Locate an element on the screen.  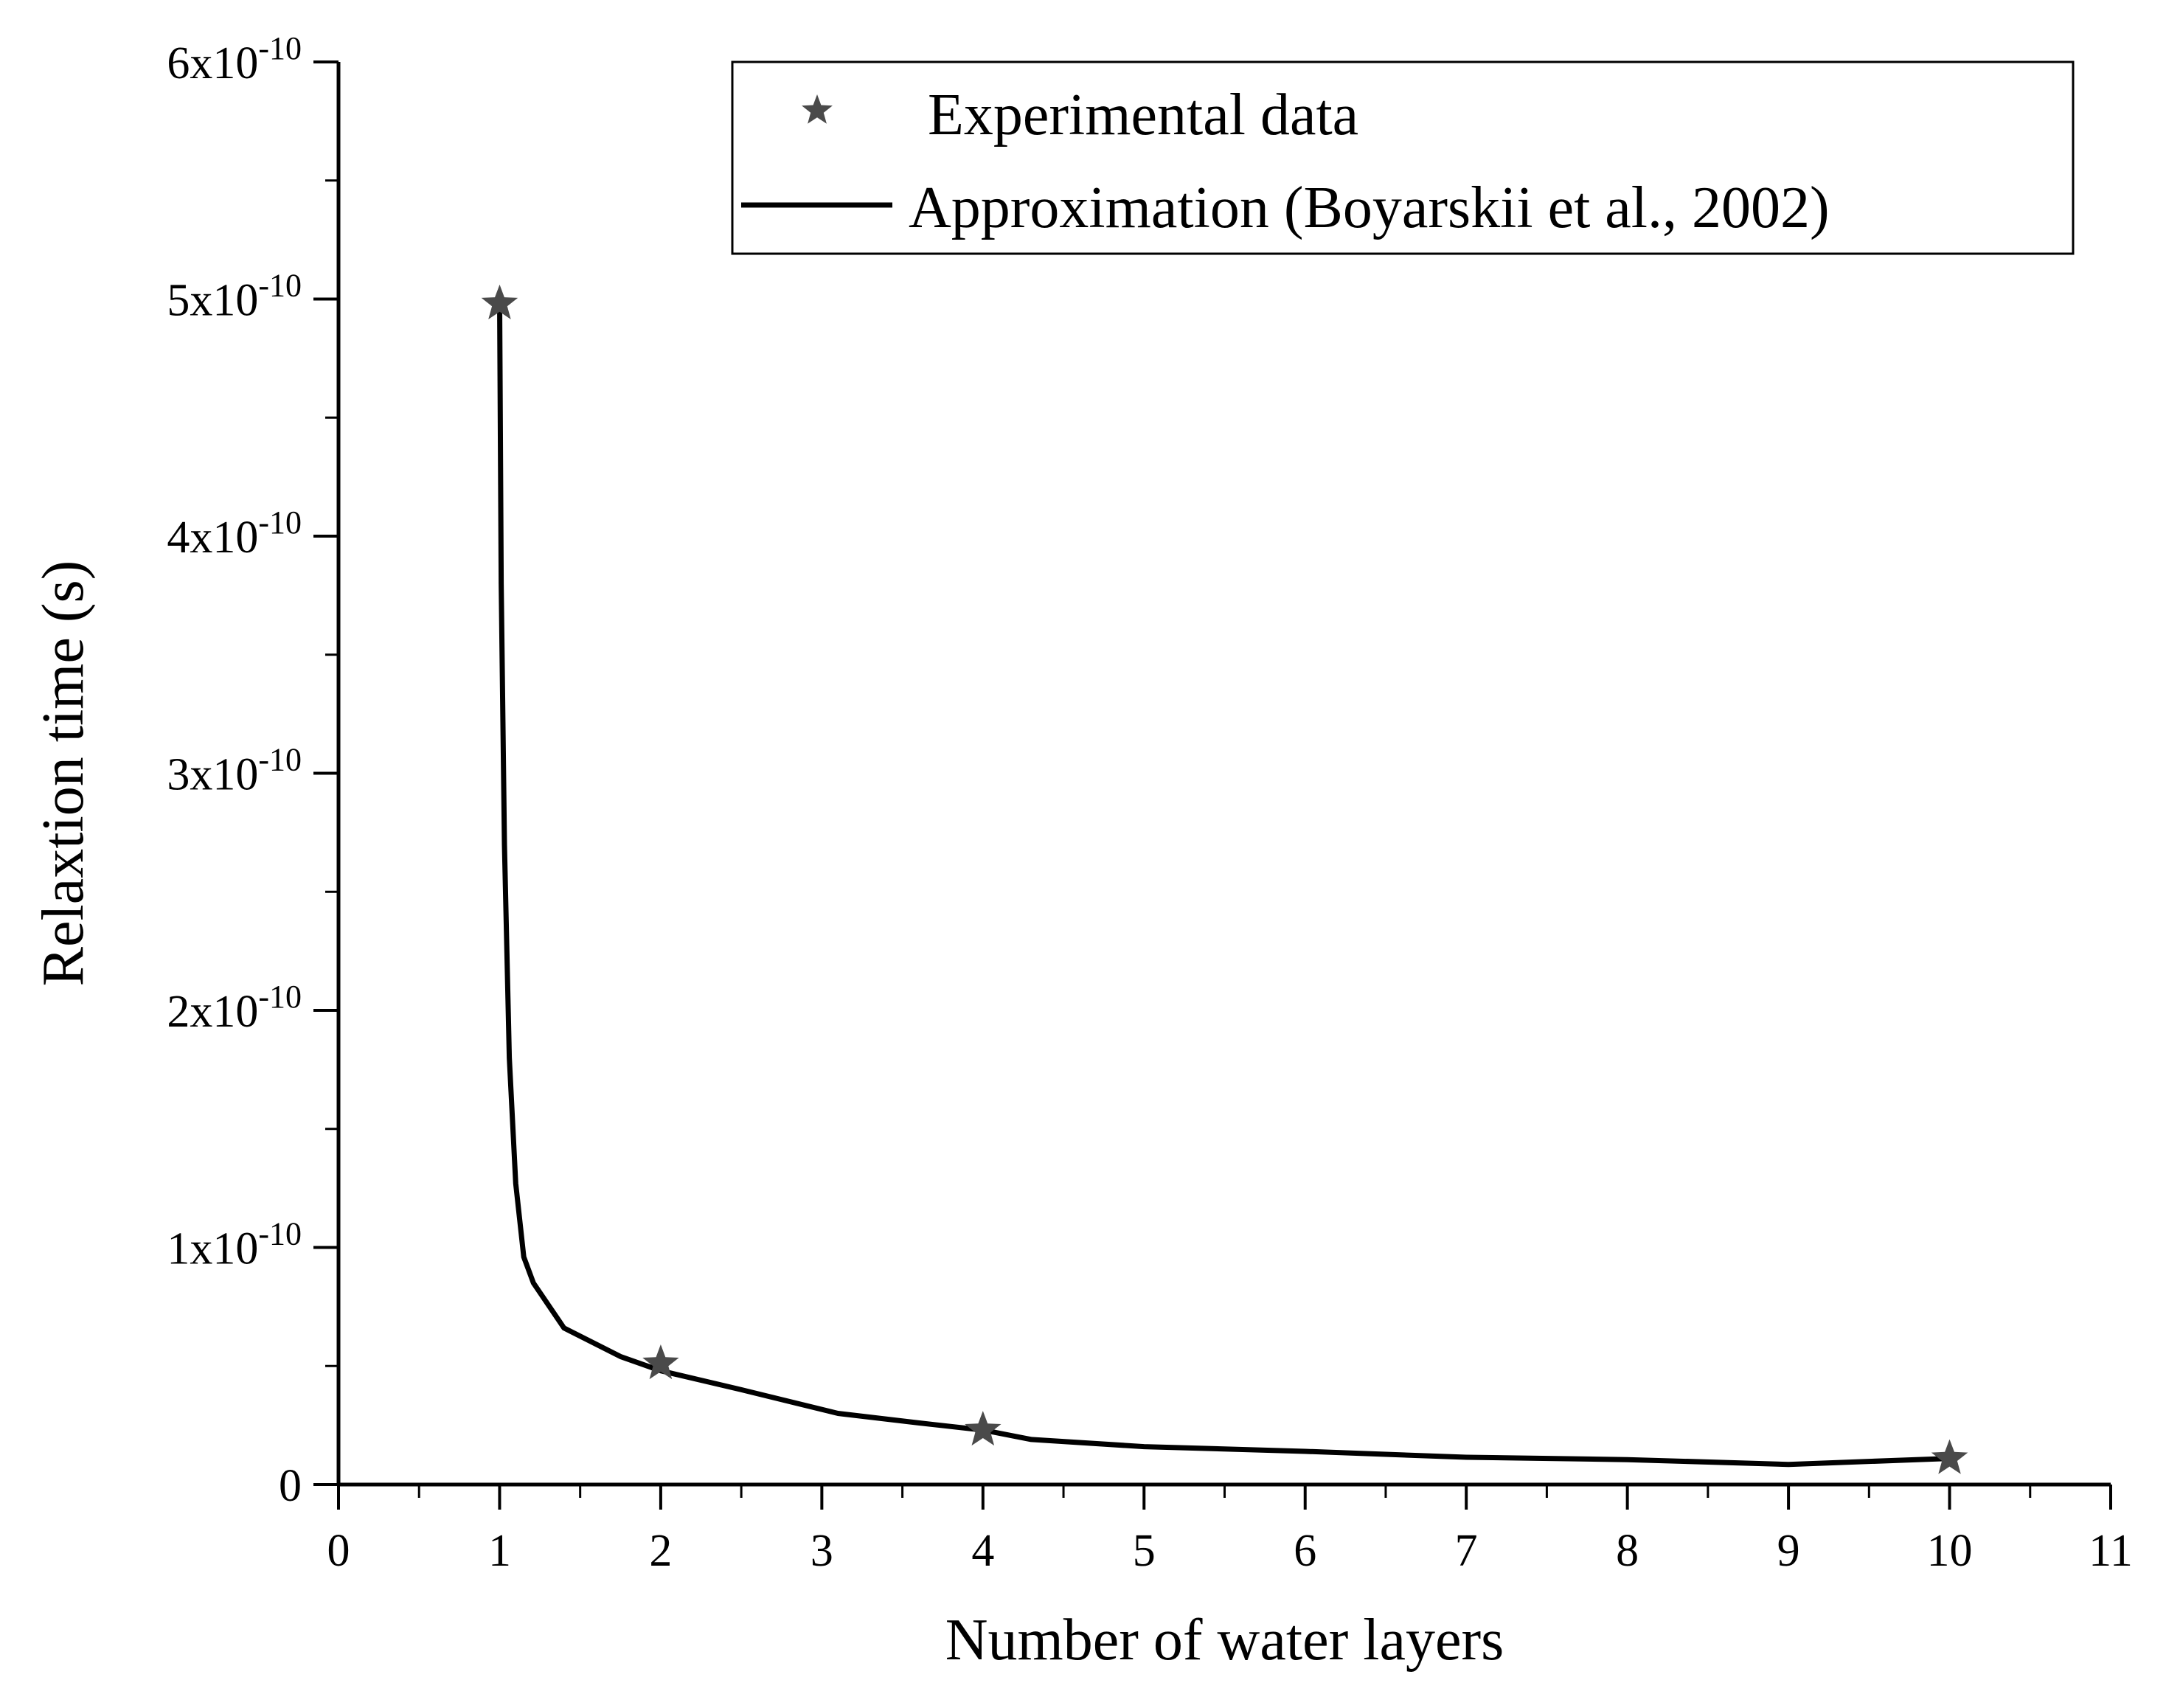
y-tick-label: 0 is located at coordinates (290, 1486).